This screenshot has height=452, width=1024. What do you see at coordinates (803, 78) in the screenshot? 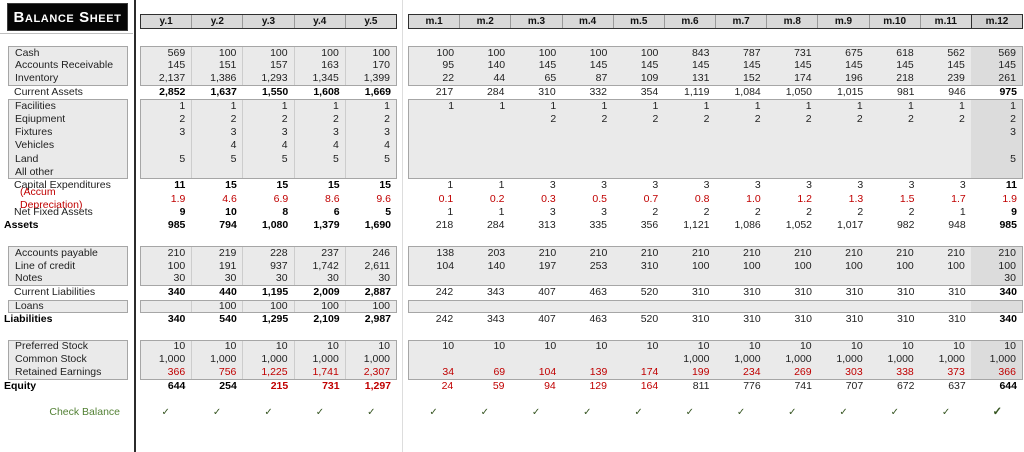
I see `cell: 174` at bounding box center [803, 78].